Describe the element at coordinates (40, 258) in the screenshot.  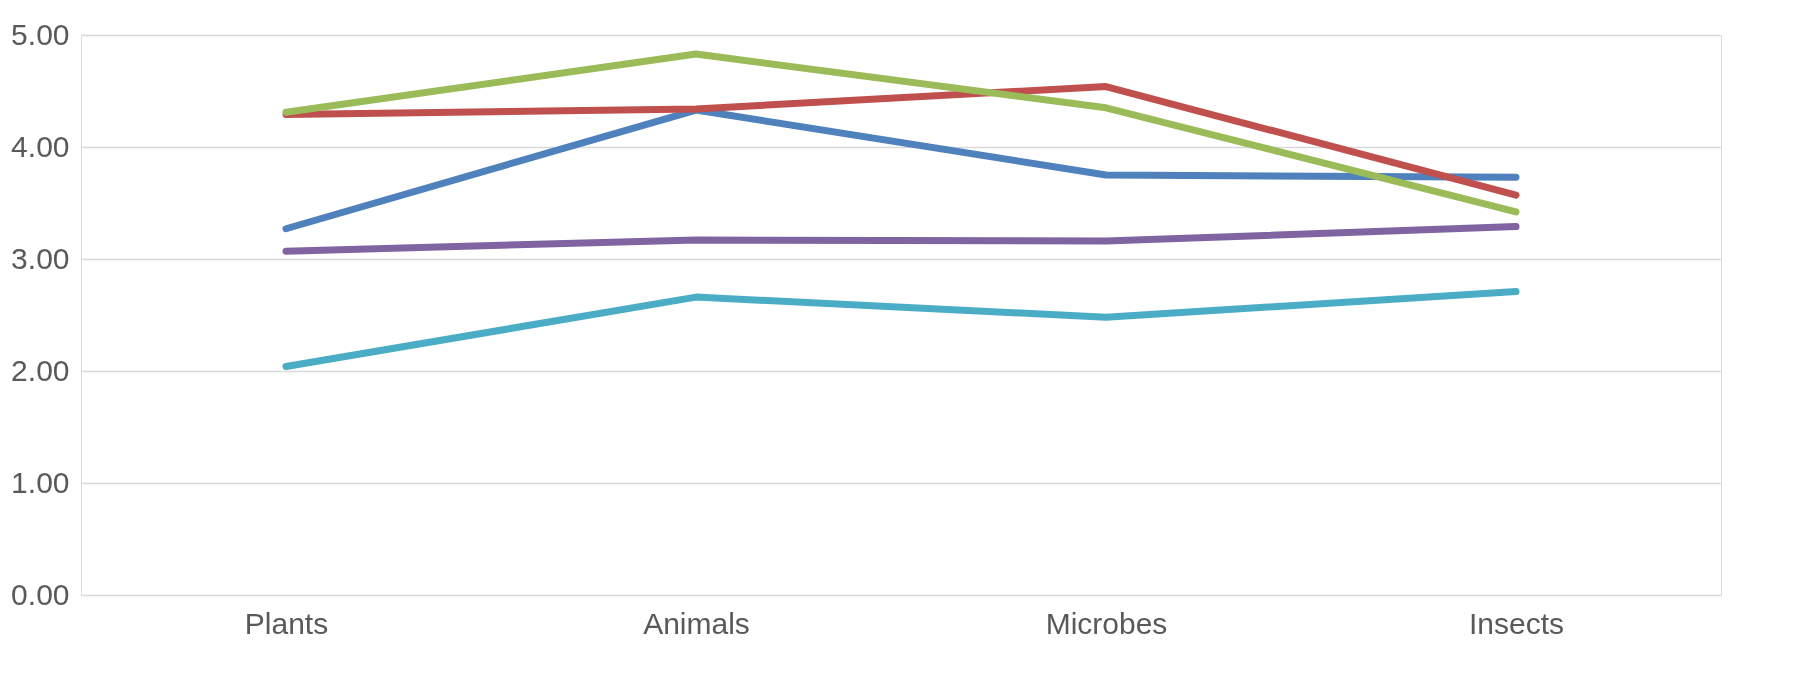
I see `y-tick-label: 3.00` at that location.